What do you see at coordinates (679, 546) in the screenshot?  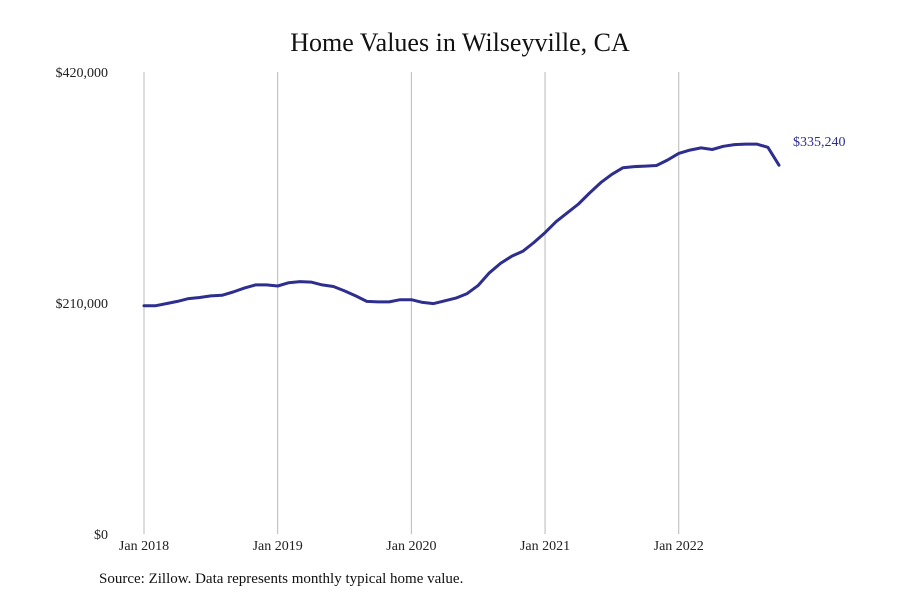 I see `x-tick-label: Jan 2022` at bounding box center [679, 546].